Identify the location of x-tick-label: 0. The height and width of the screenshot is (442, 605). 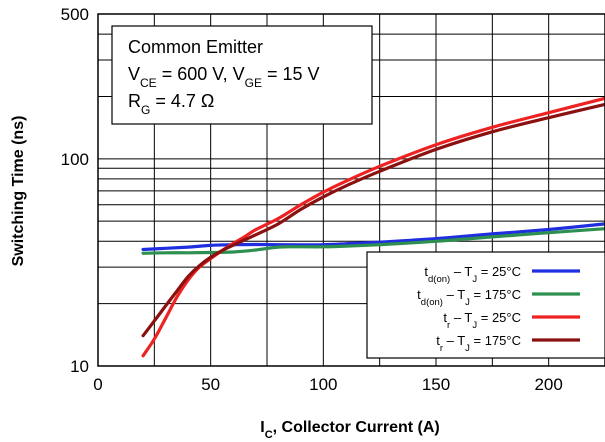
(97, 384).